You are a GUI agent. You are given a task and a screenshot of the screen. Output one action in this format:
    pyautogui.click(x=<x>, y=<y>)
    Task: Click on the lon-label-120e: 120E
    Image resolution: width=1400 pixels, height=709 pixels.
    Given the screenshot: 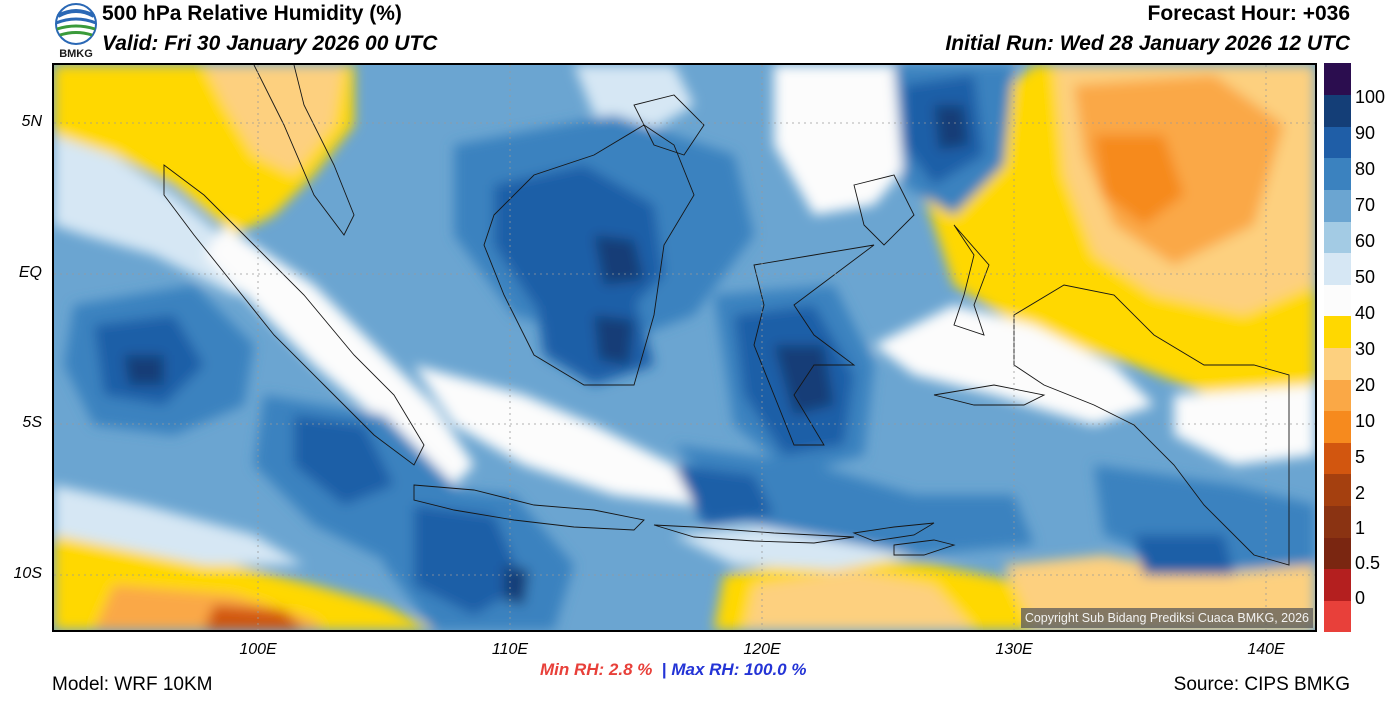 What is the action you would take?
    pyautogui.click(x=762, y=649)
    